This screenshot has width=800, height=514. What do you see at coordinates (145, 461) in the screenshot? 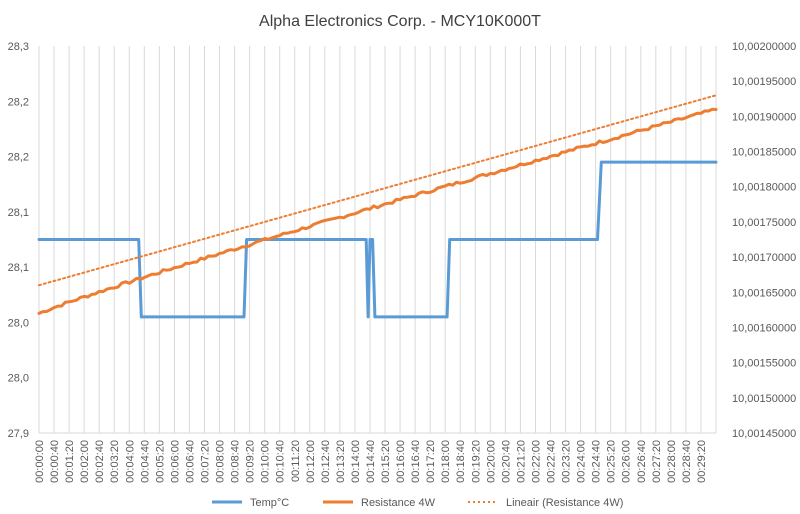
I see `x-tick-label: 00:04:40` at bounding box center [145, 461].